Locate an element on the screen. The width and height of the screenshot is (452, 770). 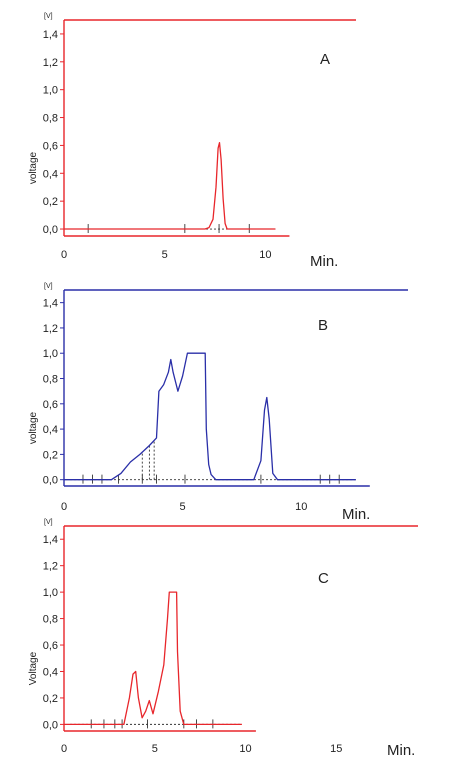
panel-label: B is located at coordinates (323, 325).